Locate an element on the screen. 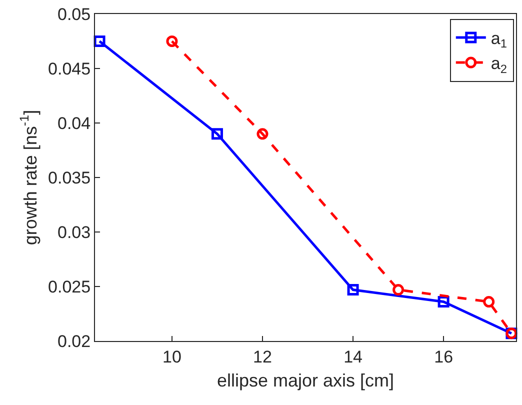 The width and height of the screenshot is (522, 405). x-tick-label: 16 is located at coordinates (444, 356).